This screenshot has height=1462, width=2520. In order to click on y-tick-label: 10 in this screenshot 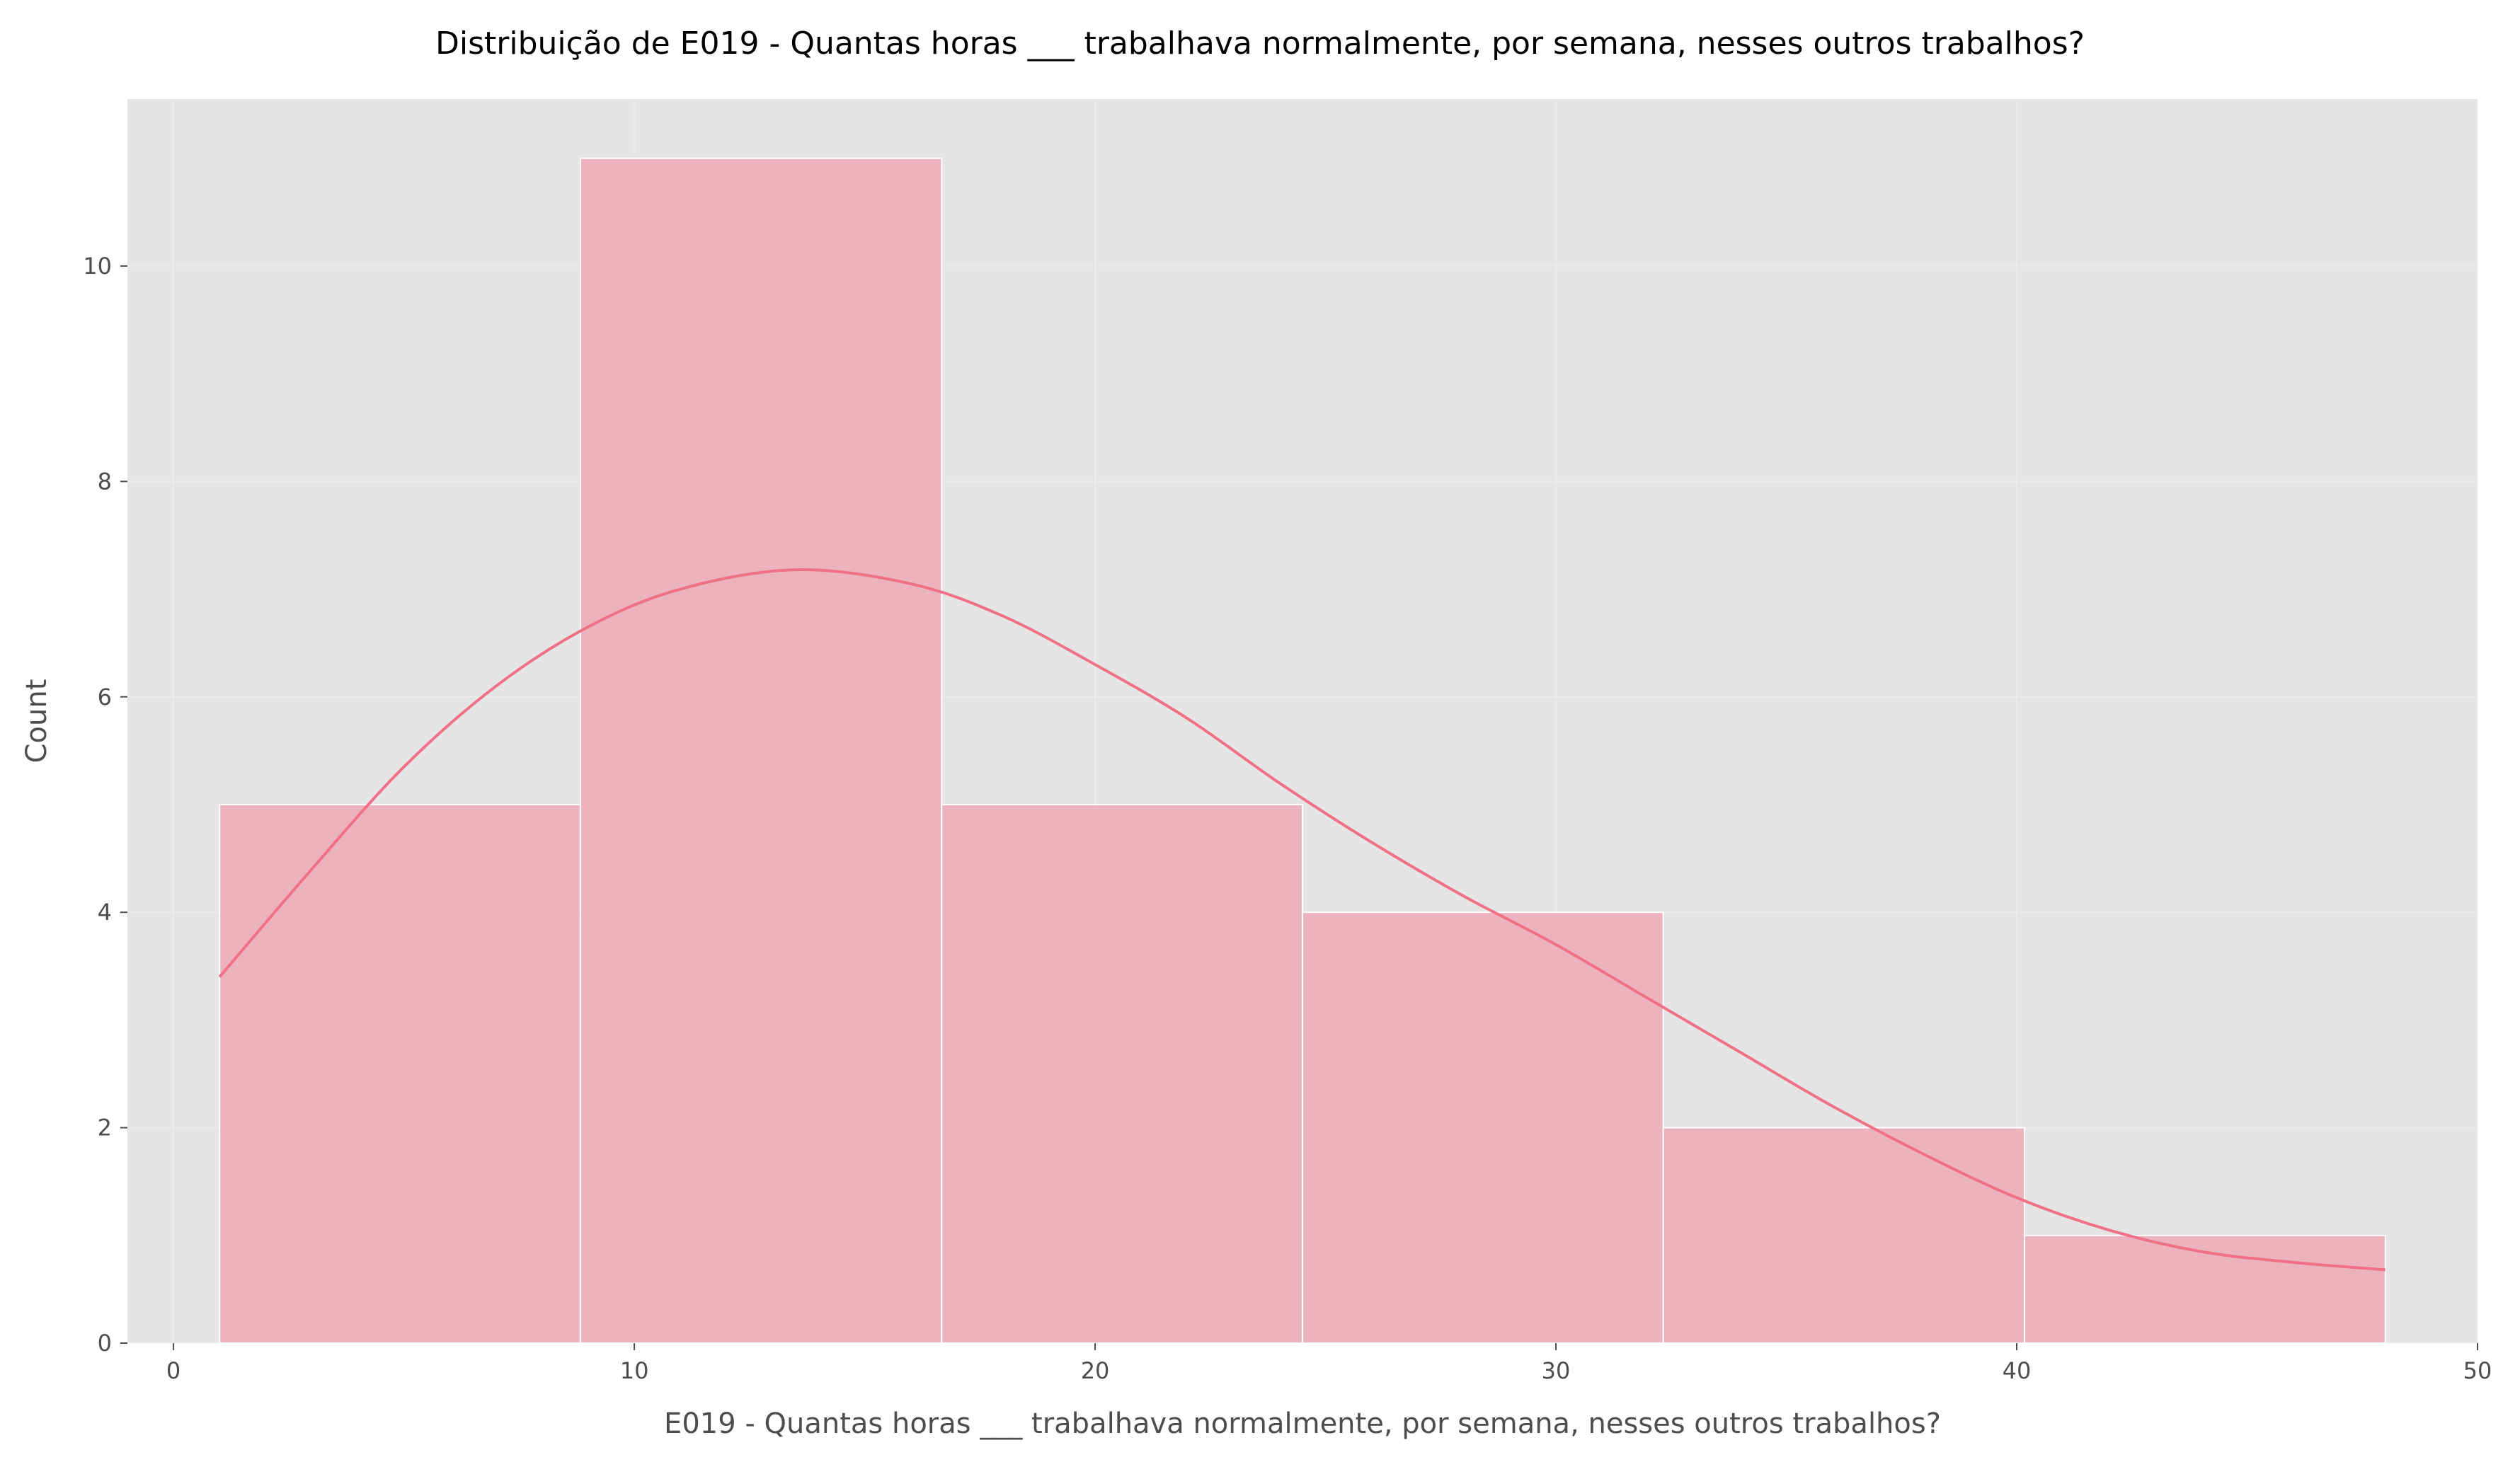, I will do `click(97, 266)`.